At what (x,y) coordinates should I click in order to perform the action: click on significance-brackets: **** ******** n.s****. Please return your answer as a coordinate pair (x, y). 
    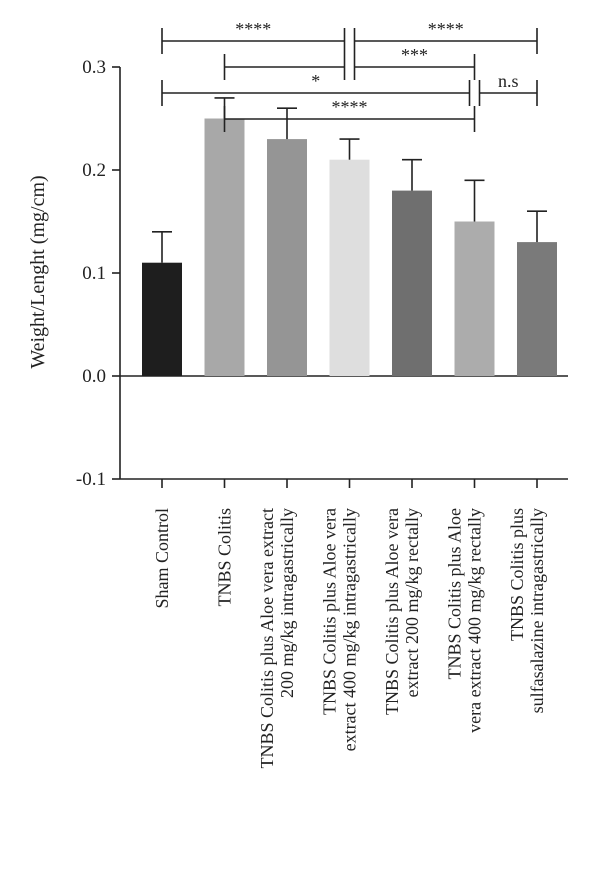
    Looking at the image, I should click on (349, 75).